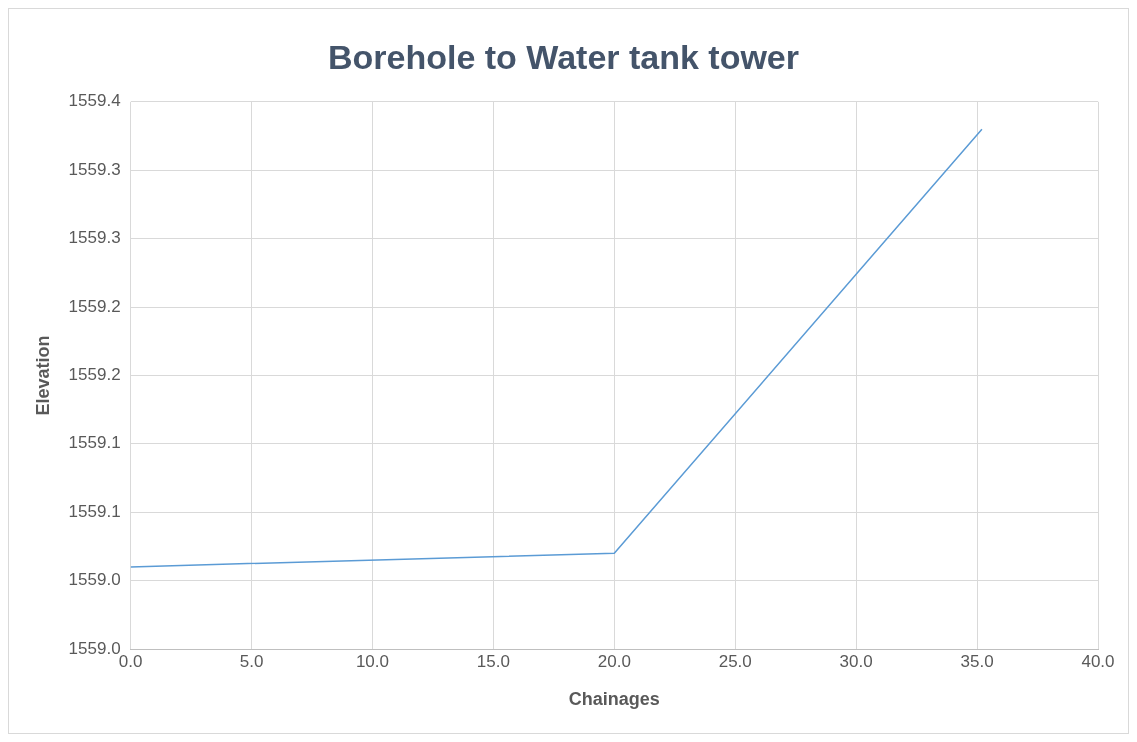 Image resolution: width=1137 pixels, height=742 pixels. I want to click on x-tick-label: 20.0, so click(614, 661).